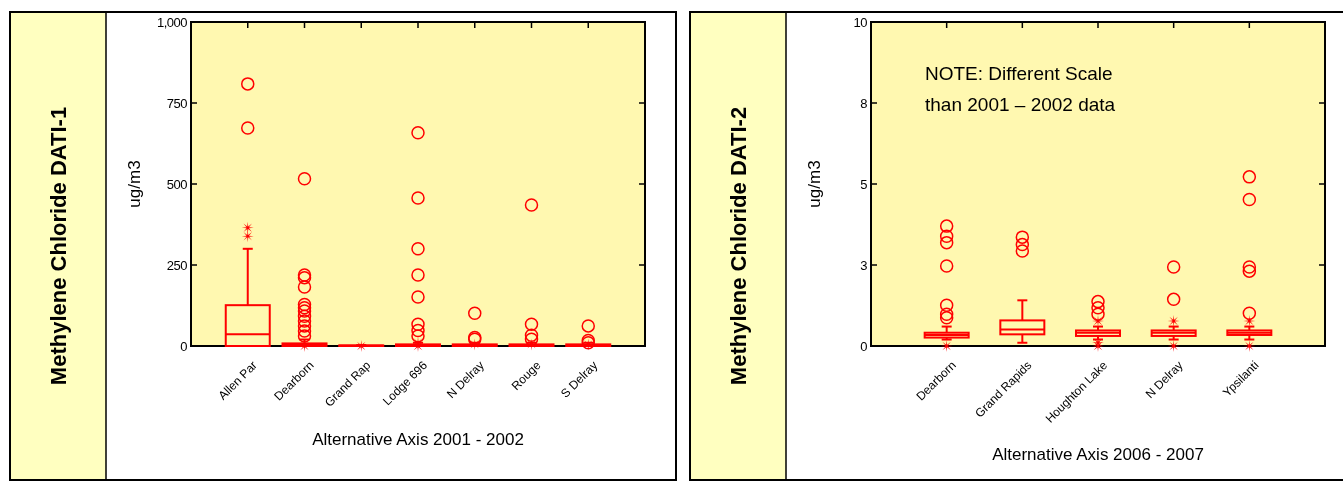  What do you see at coordinates (177, 184) in the screenshot?
I see `y-tick-label: 500` at bounding box center [177, 184].